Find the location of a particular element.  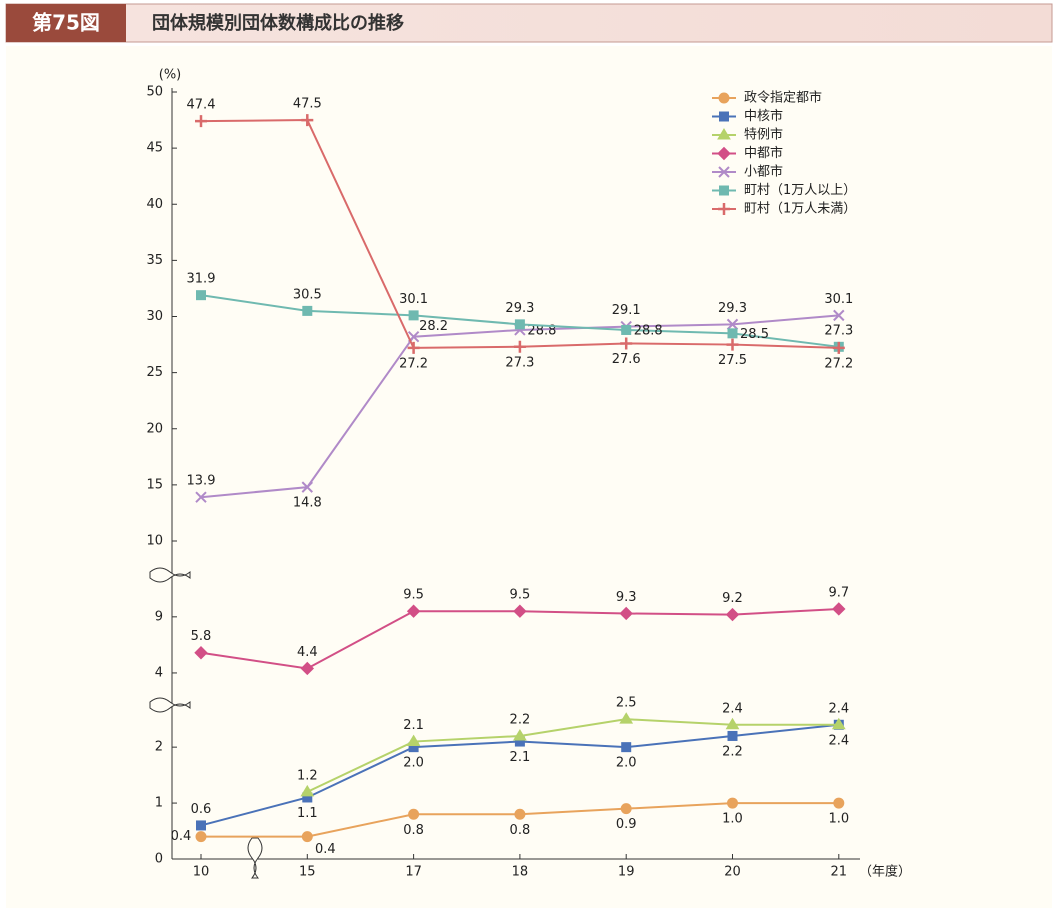

y-tick-label: 40 is located at coordinates (154, 204).